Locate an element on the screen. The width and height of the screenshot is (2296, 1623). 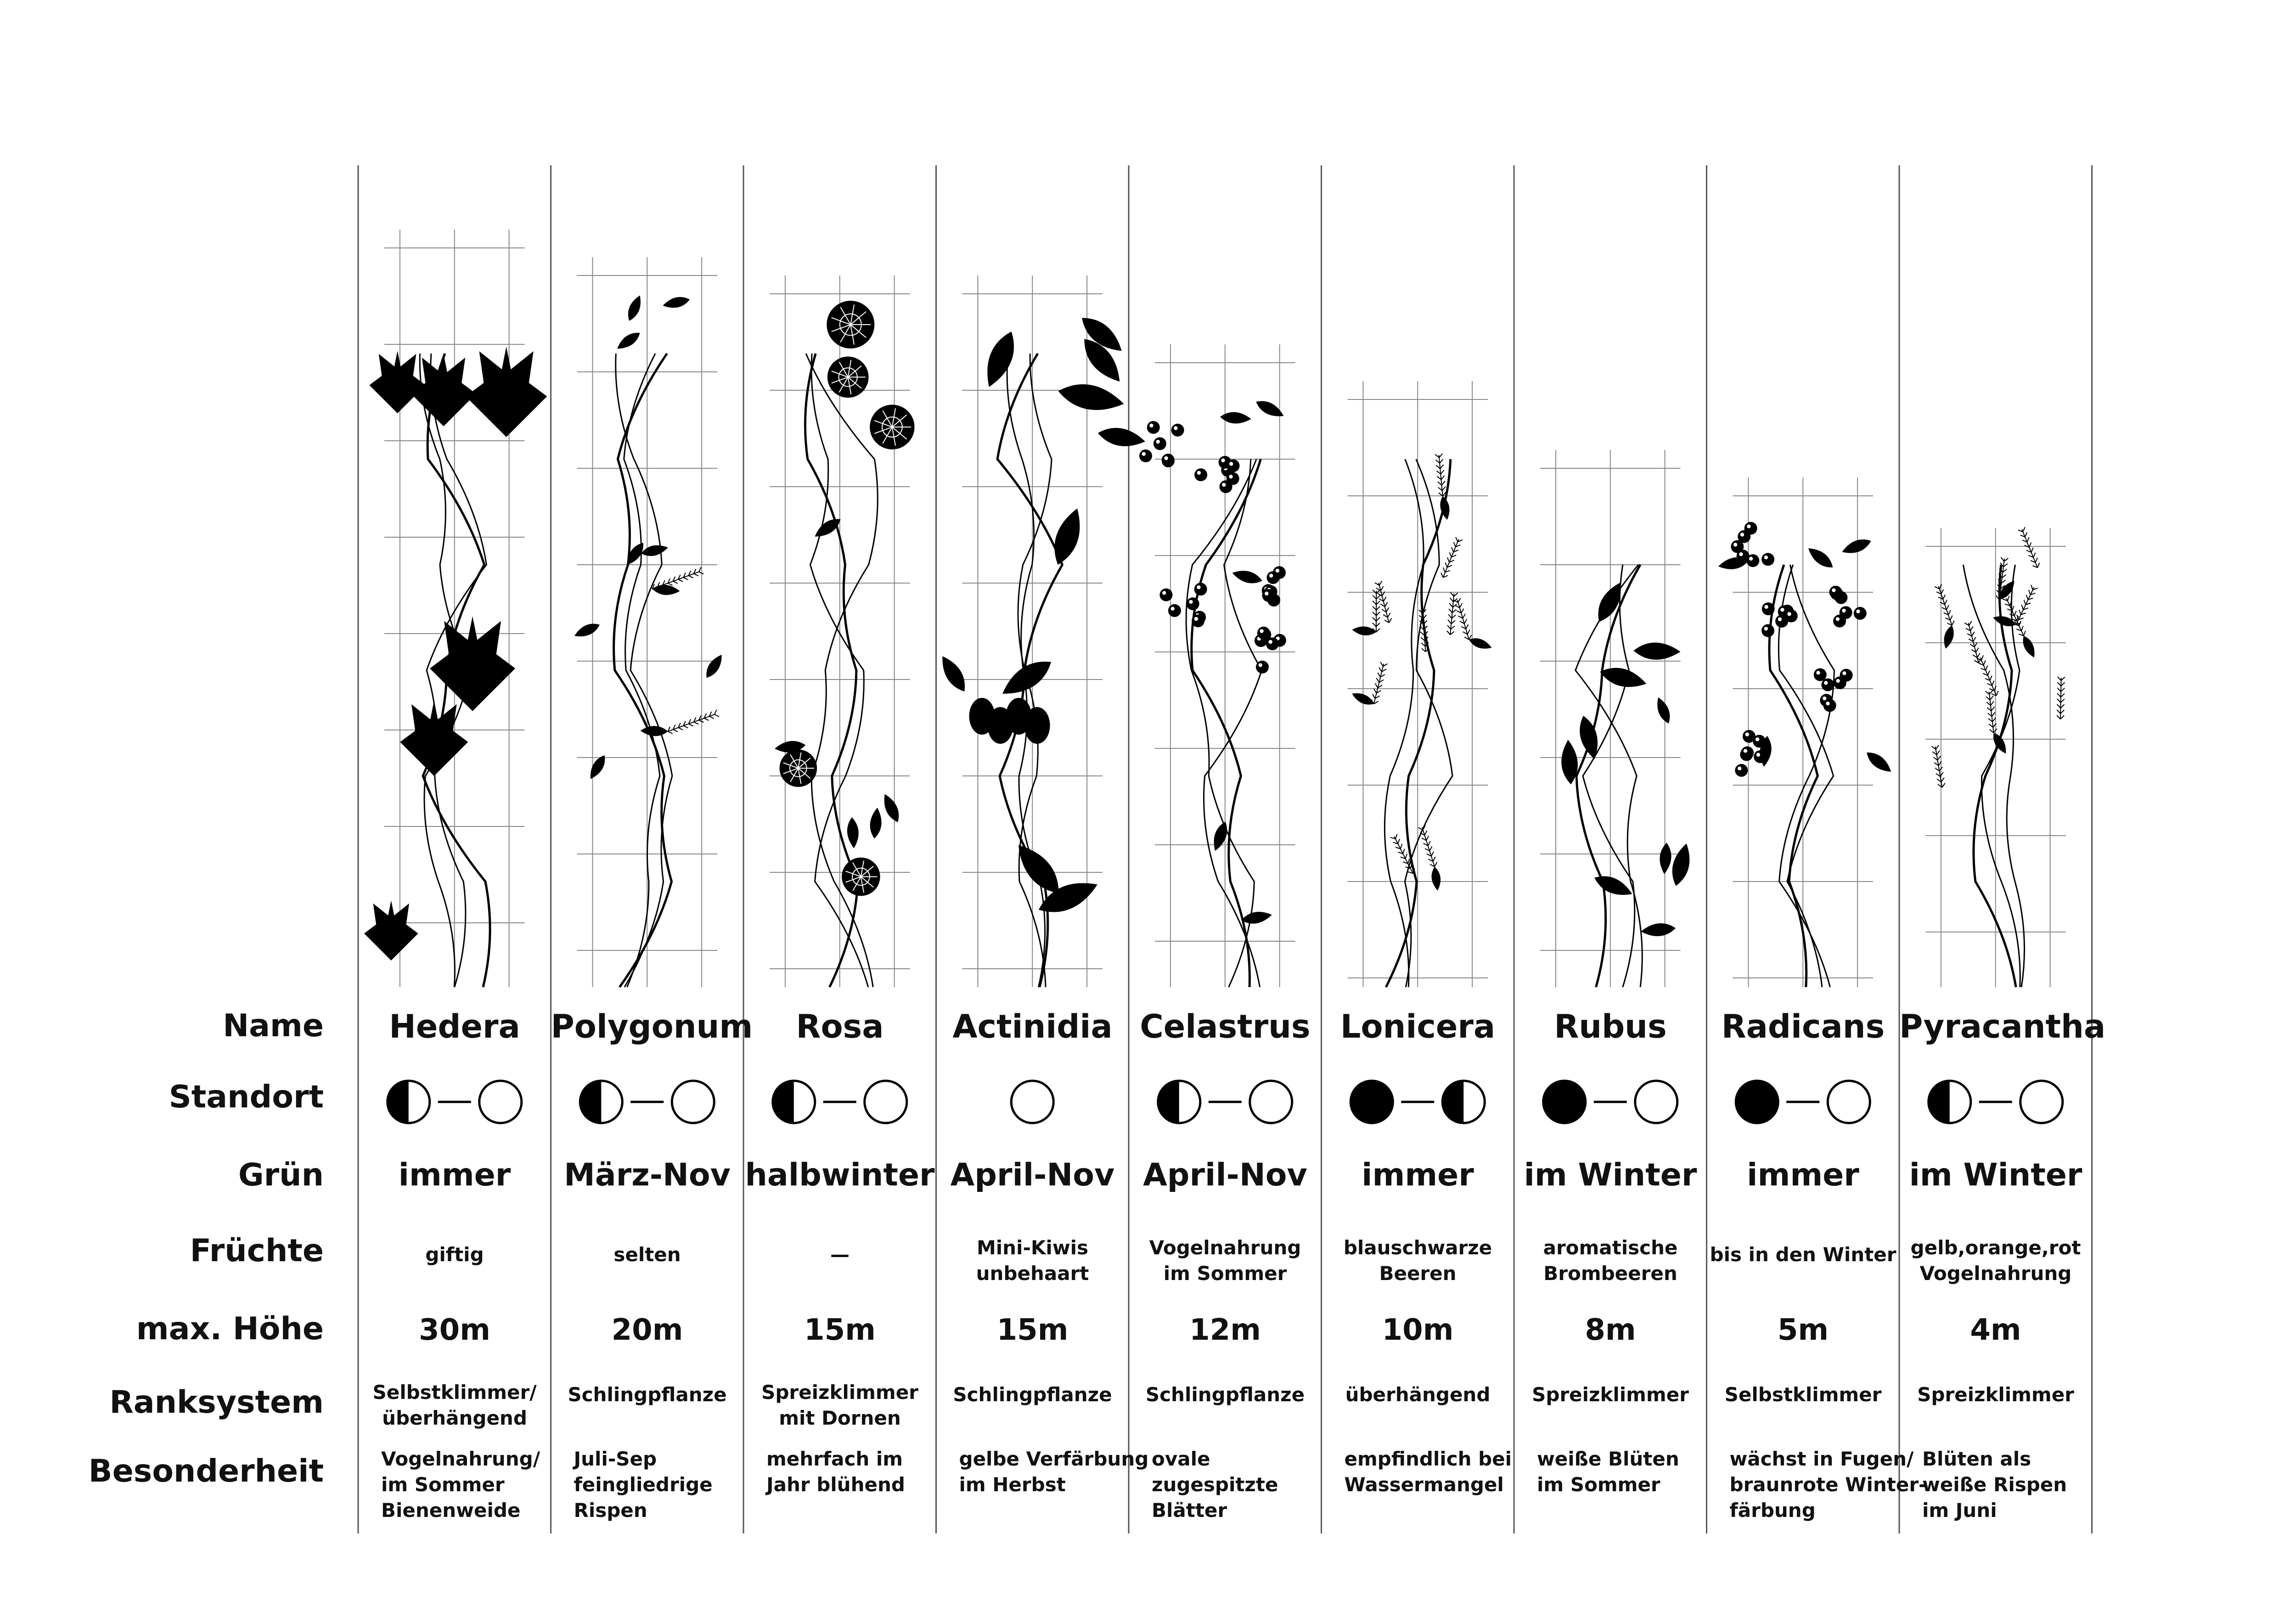
ranksystem-cell: überhängend is located at coordinates (1418, 1395).